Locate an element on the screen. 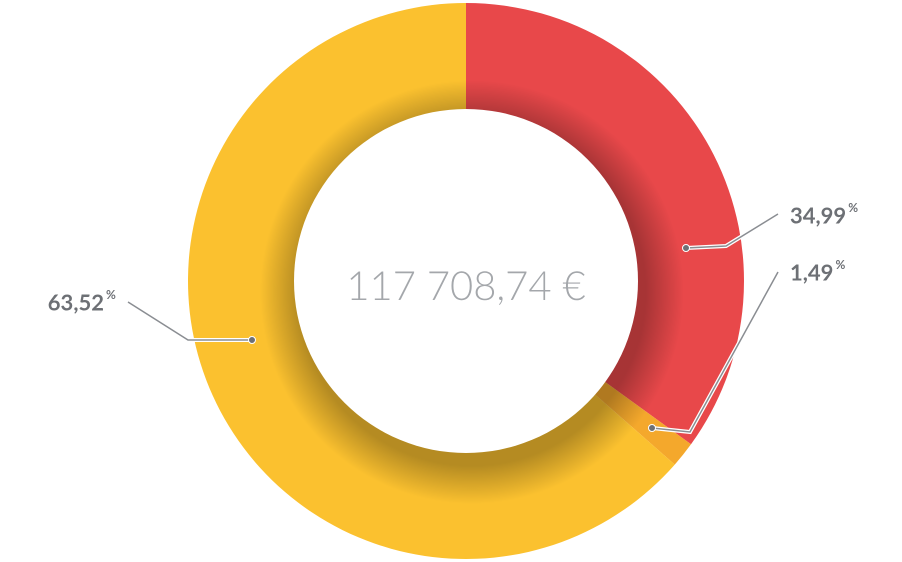 Image resolution: width=902 pixels, height=562 pixels. center-label: 117 708,74 € is located at coordinates (465, 285).